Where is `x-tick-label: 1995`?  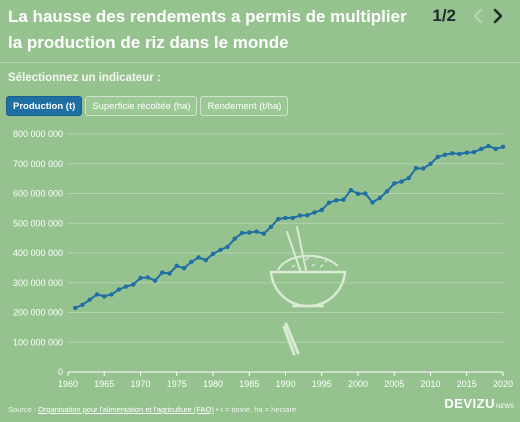 x-tick-label: 1995 is located at coordinates (322, 384).